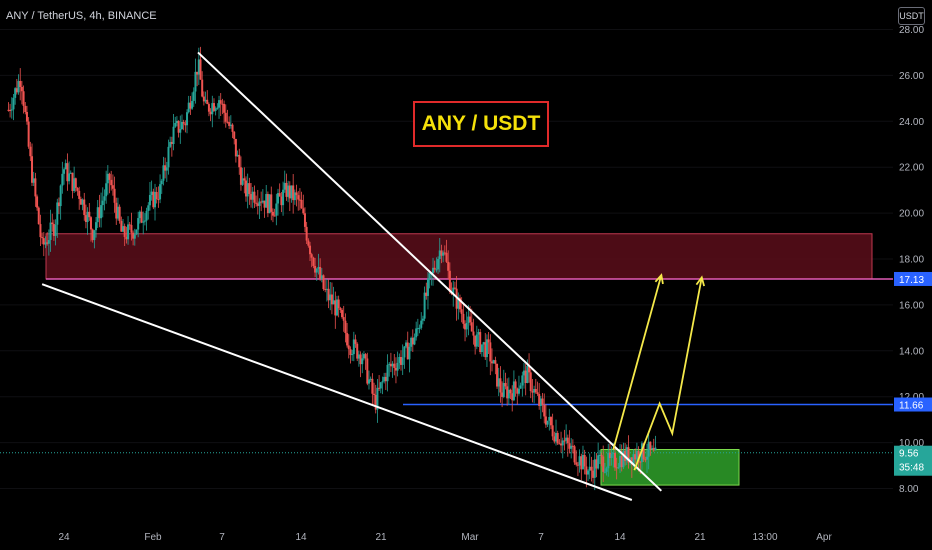 This screenshot has width=932, height=550. What do you see at coordinates (911, 305) in the screenshot?
I see `price-tick-label: 16.00` at bounding box center [911, 305].